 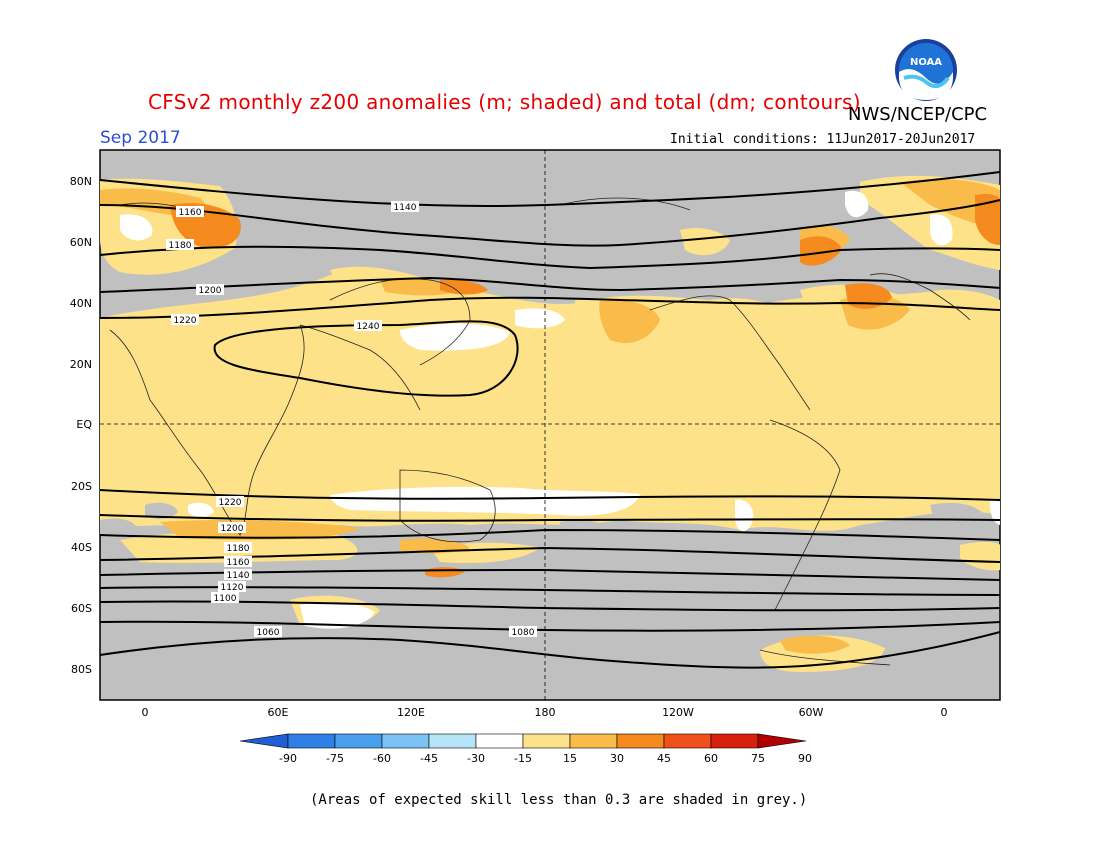 I want to click on contour-1060-sh, so click(x=550, y=650).